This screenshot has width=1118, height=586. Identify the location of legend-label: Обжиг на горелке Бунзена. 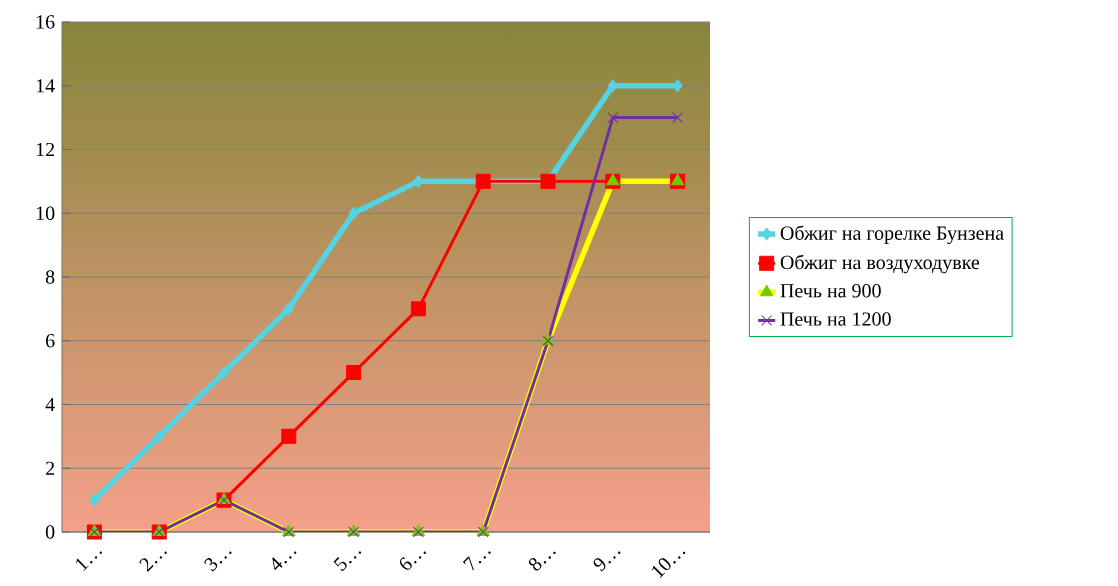
(892, 235).